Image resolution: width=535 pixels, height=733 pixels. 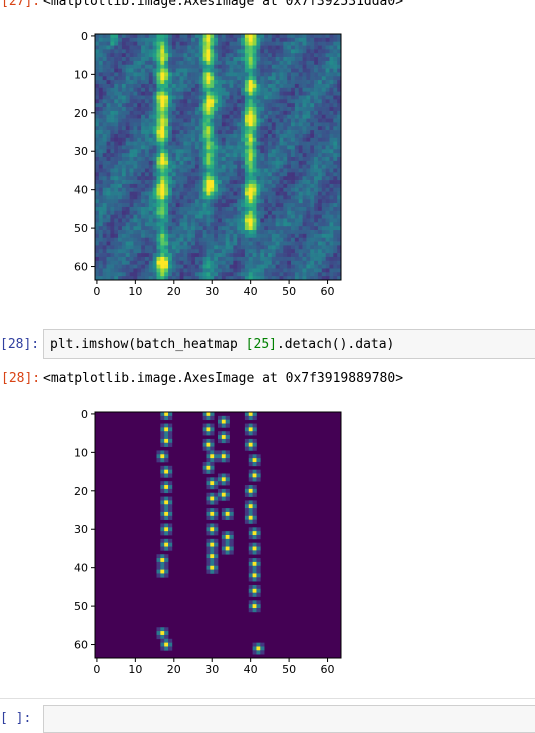 What do you see at coordinates (135, 291) in the screenshot?
I see `x-tick-label: 10` at bounding box center [135, 291].